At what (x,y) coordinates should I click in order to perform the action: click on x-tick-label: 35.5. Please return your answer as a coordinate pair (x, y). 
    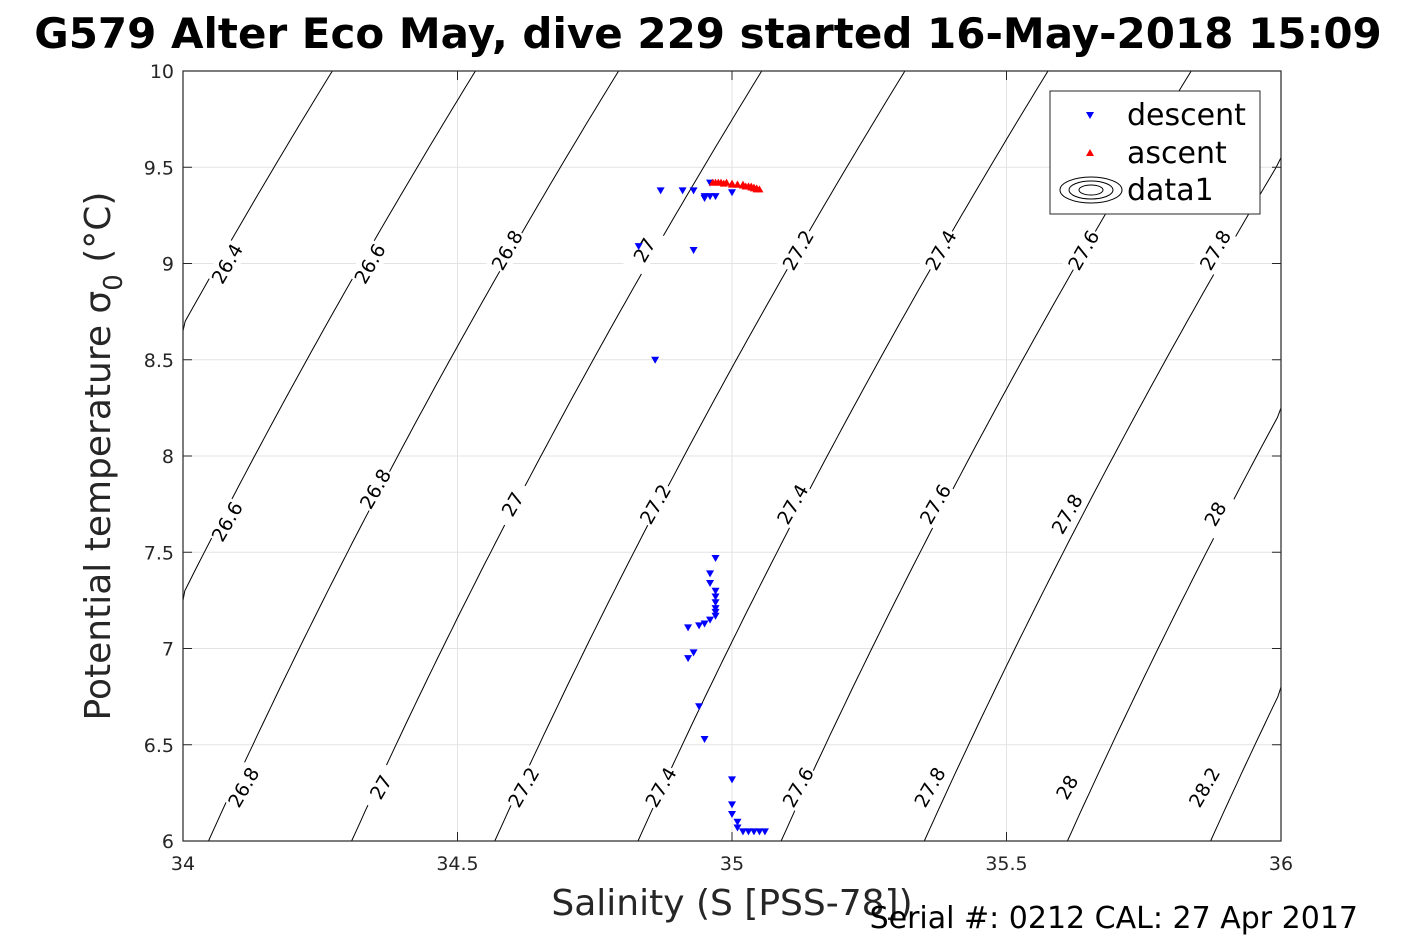
    Looking at the image, I should click on (1006, 864).